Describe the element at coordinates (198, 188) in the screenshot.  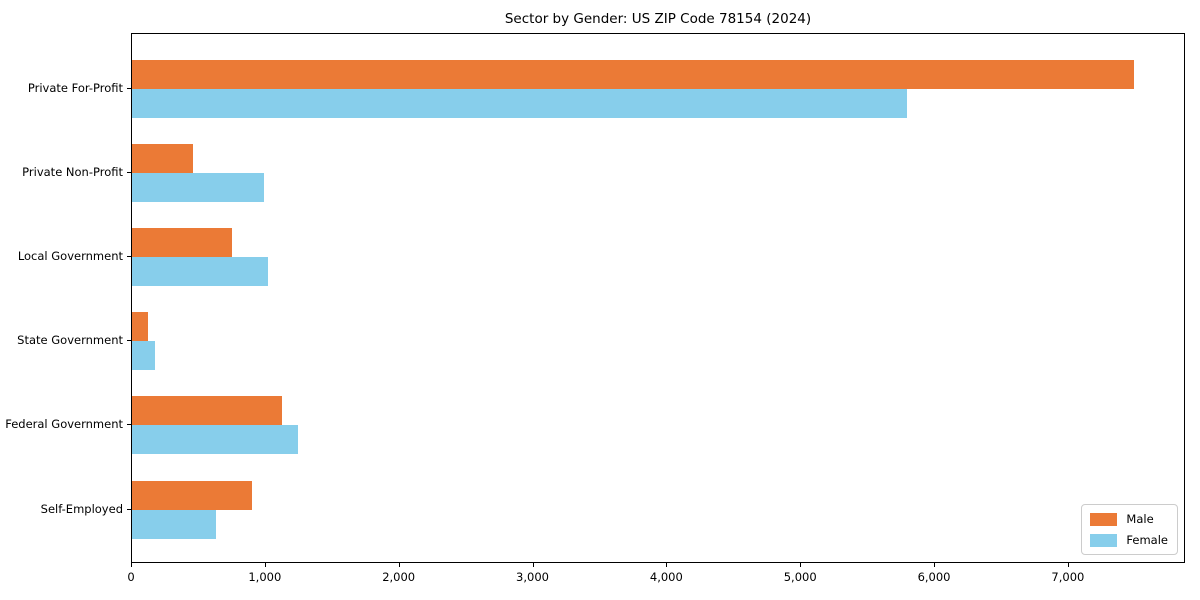
I see `bar-female-private-non-profit` at that location.